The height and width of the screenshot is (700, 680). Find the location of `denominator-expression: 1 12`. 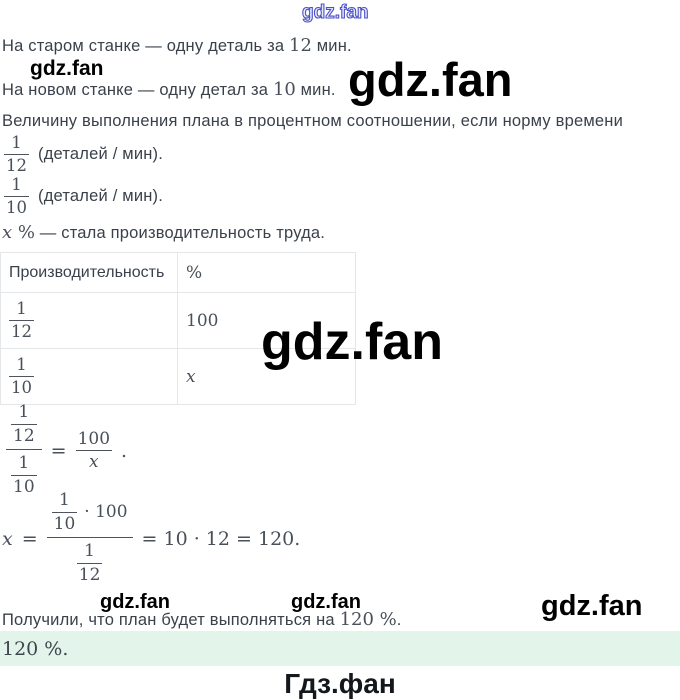

denominator-expression: 1 12 is located at coordinates (90, 563).